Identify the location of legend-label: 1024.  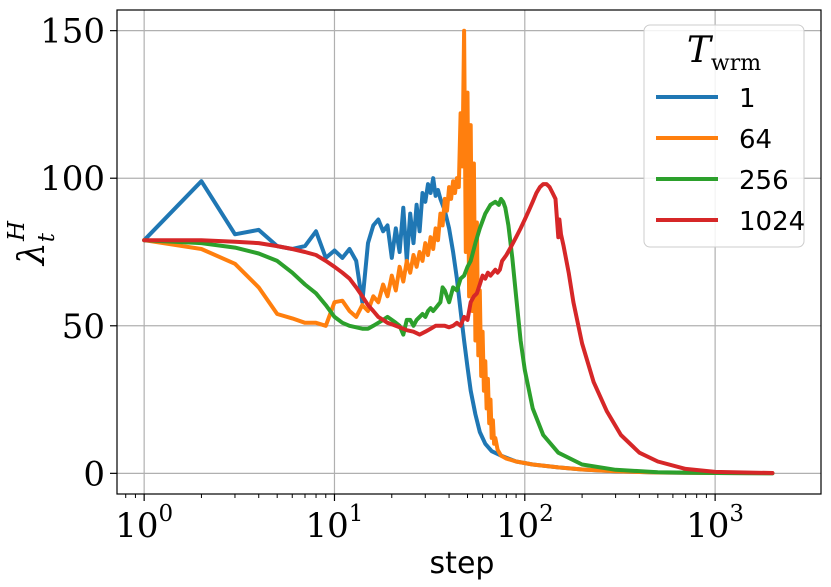
(772, 222).